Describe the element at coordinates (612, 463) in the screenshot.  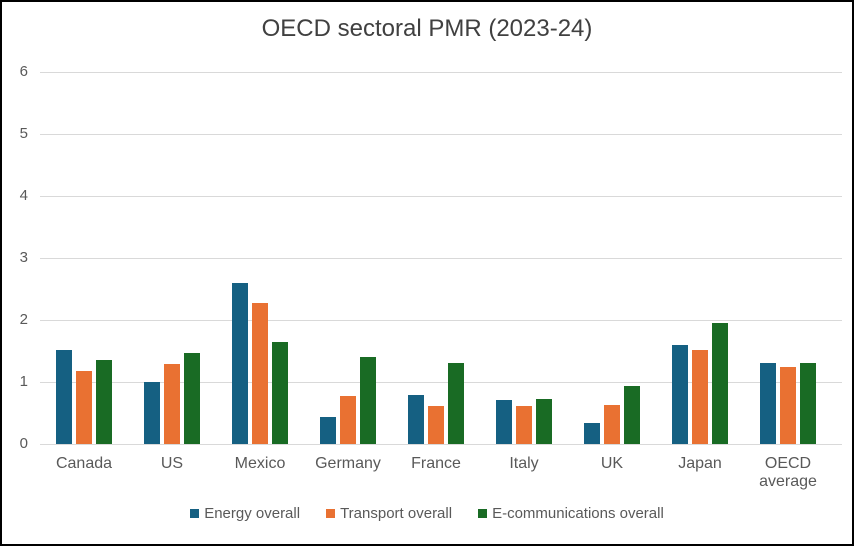
I see `x-axis-label: UK` at that location.